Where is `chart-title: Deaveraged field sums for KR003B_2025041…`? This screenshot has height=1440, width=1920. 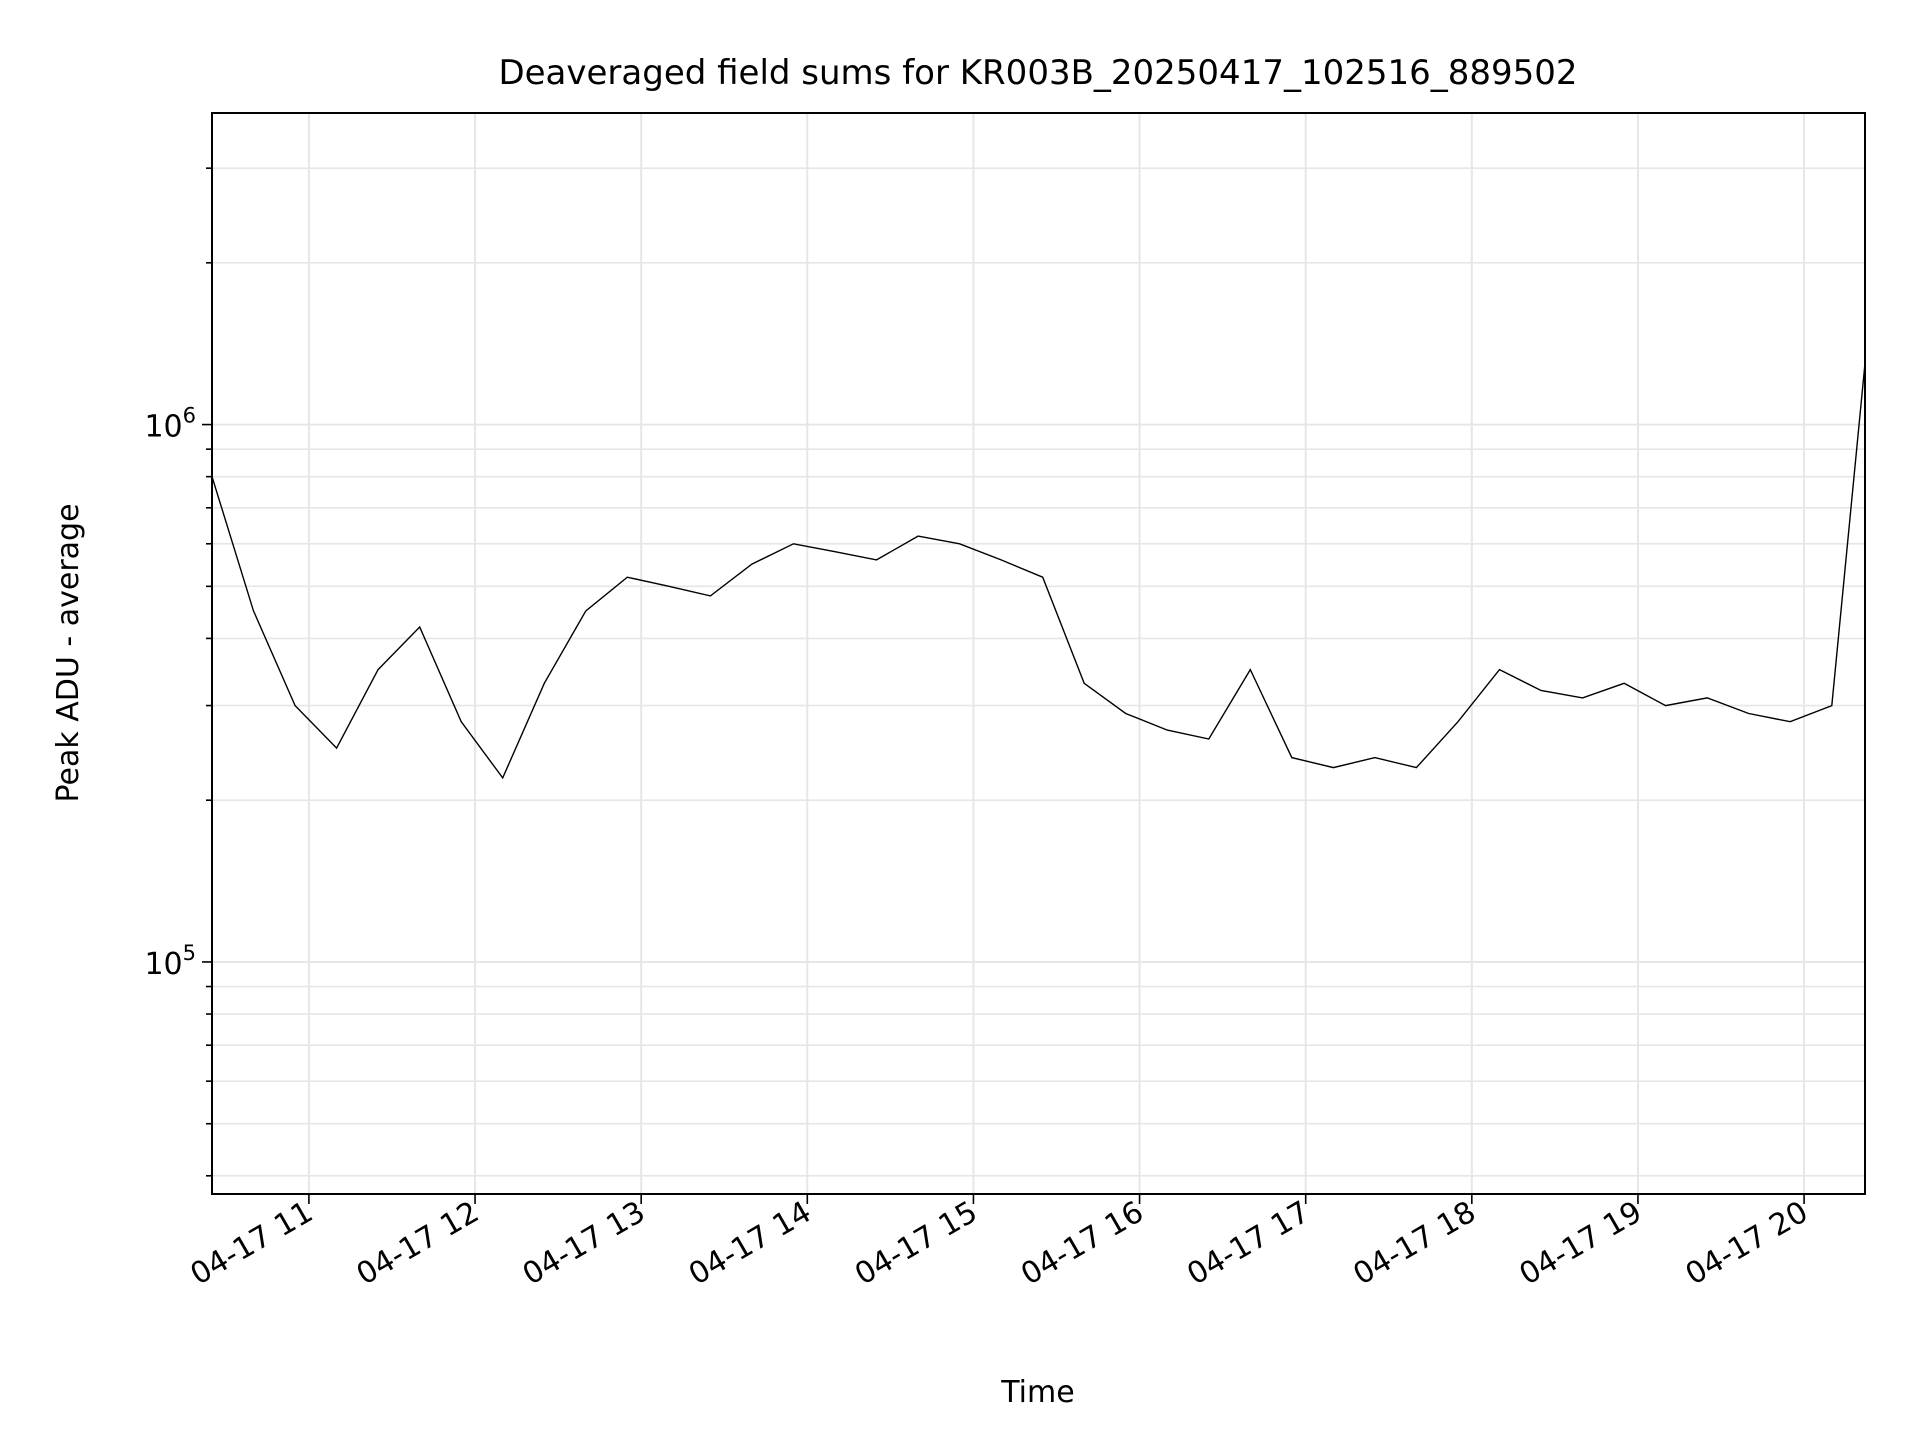
chart-title: Deaveraged field sums for KR003B_2025041… is located at coordinates (1037, 73).